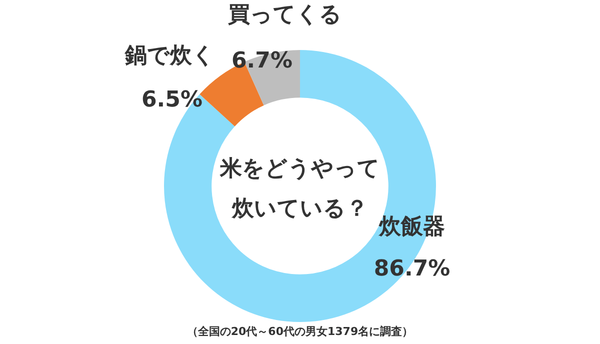  Describe the element at coordinates (262, 61) in the screenshot. I see `data-label: 6.7%` at that location.